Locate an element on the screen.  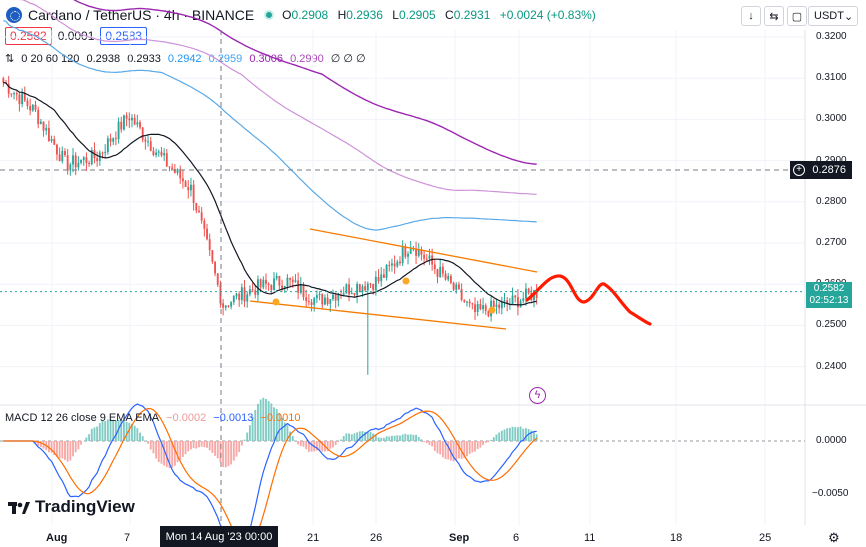
price-tick-label: 0.3200 is located at coordinates (831, 36).